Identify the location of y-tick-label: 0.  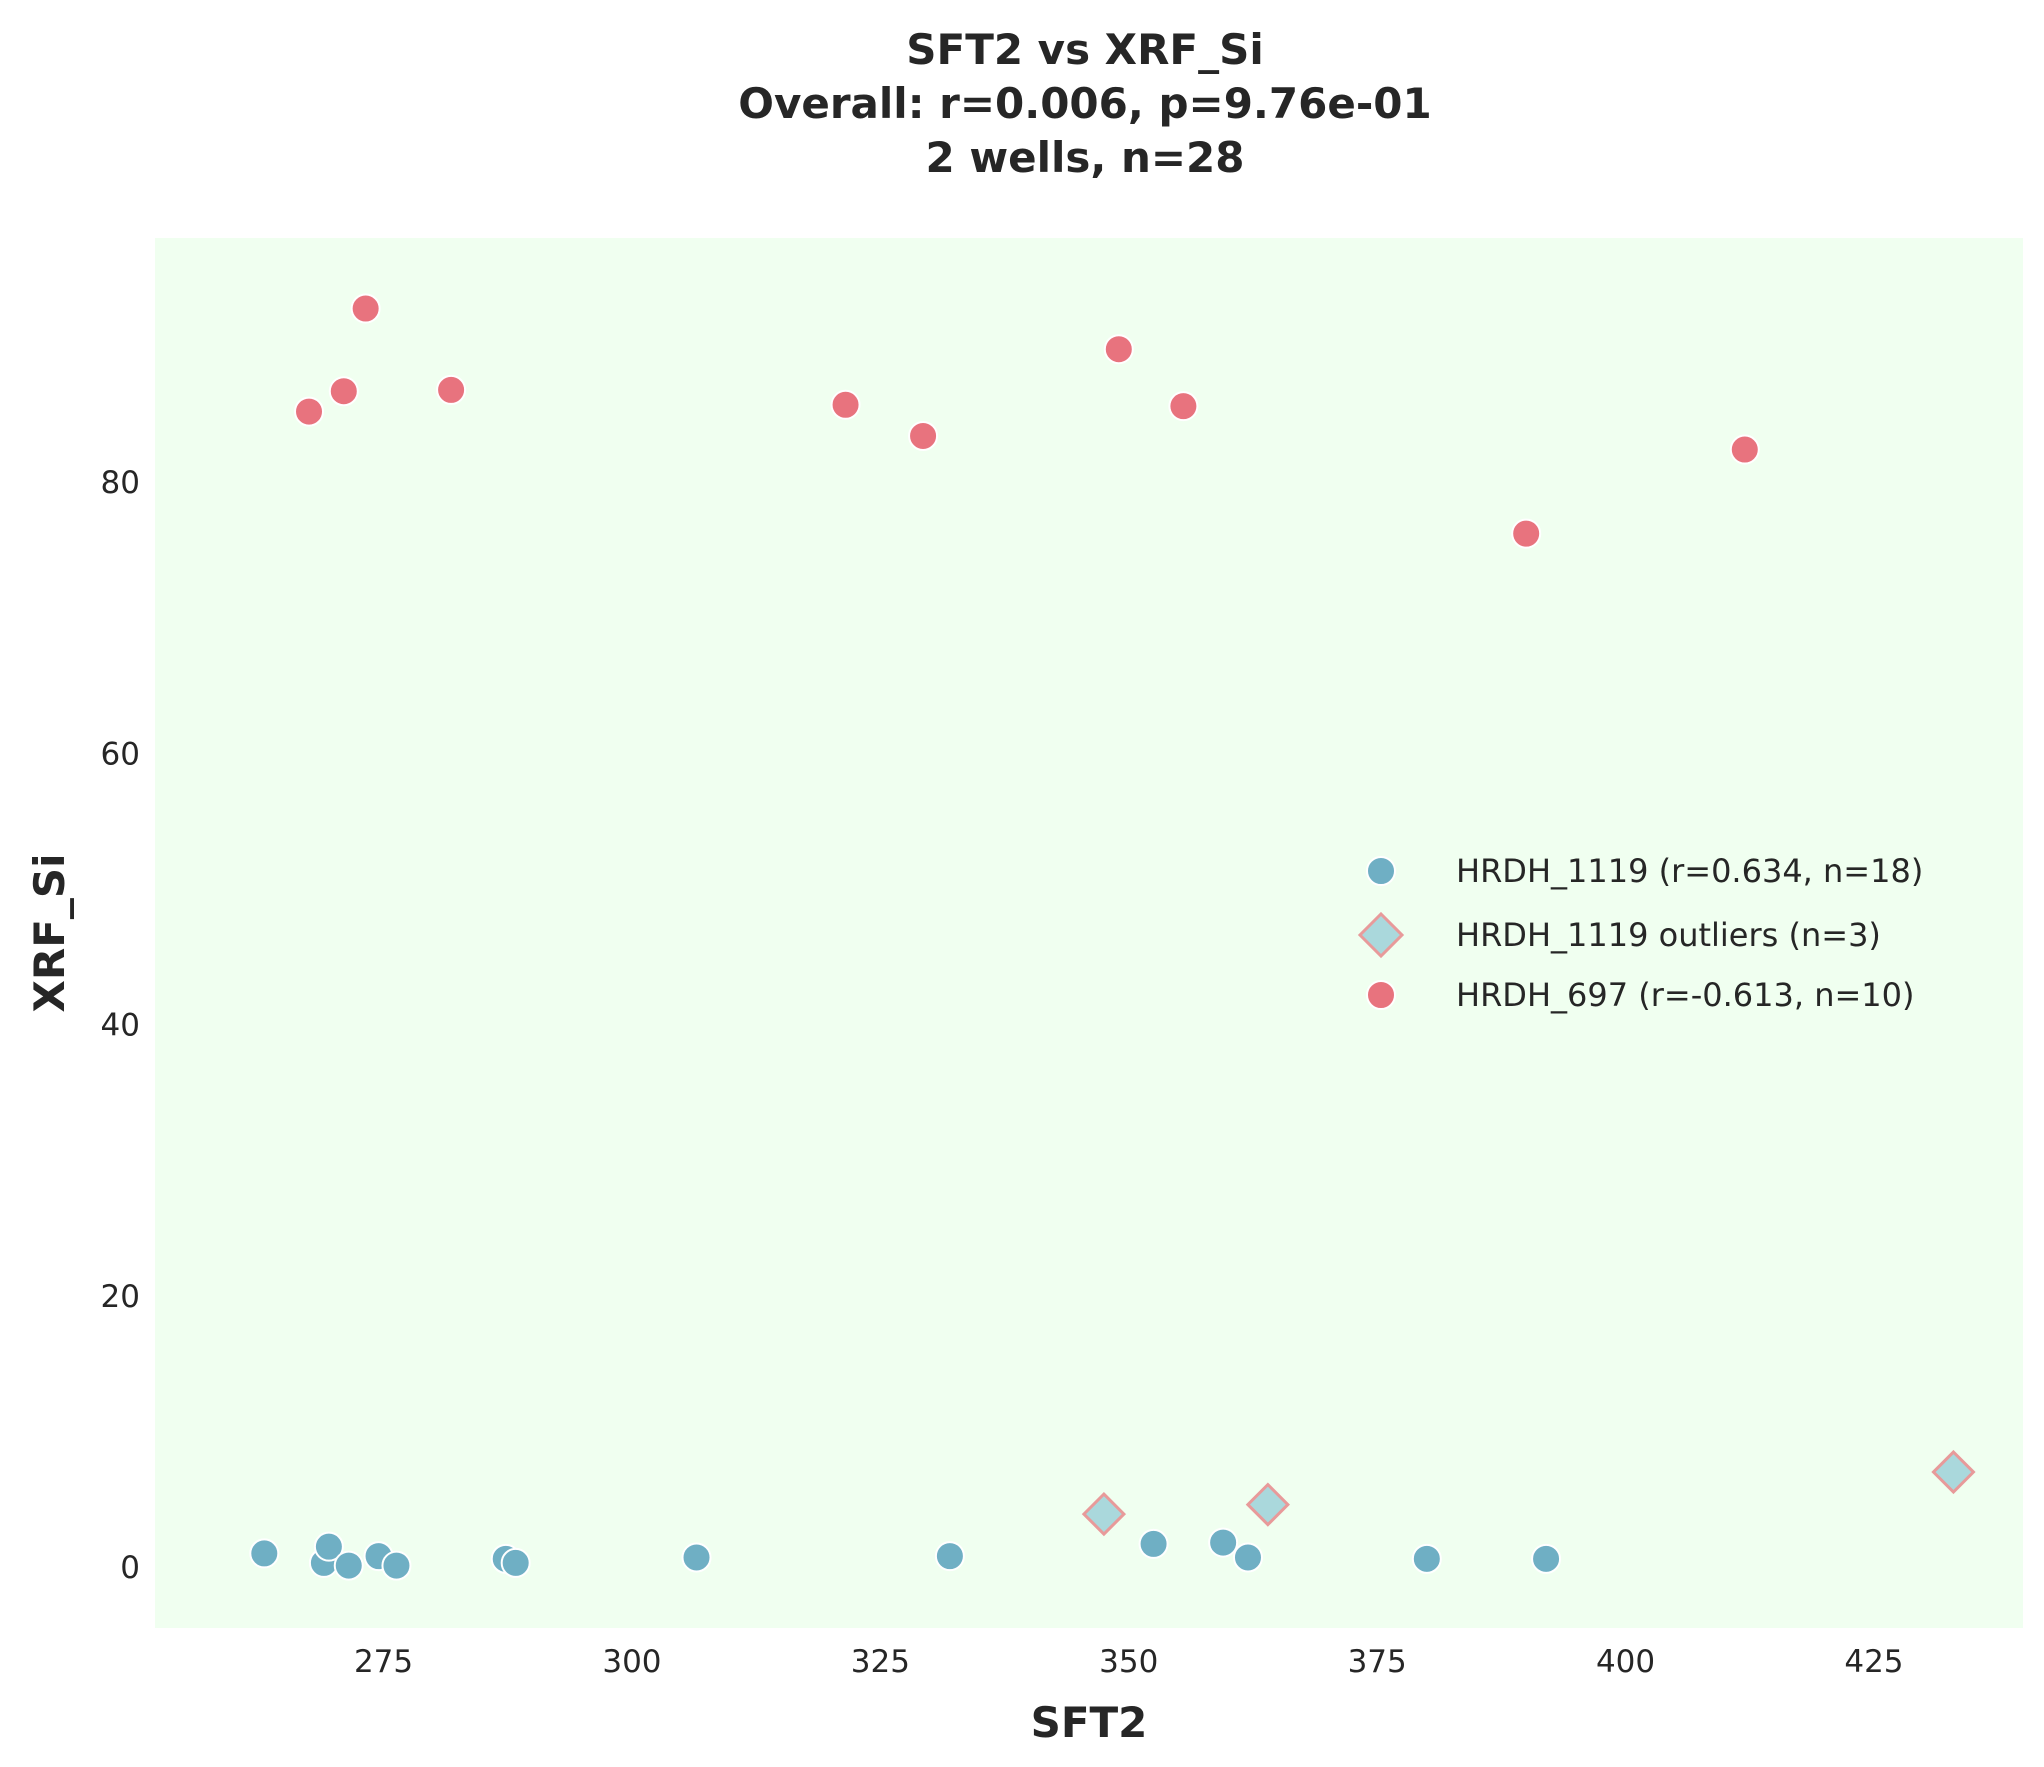
(130, 1568).